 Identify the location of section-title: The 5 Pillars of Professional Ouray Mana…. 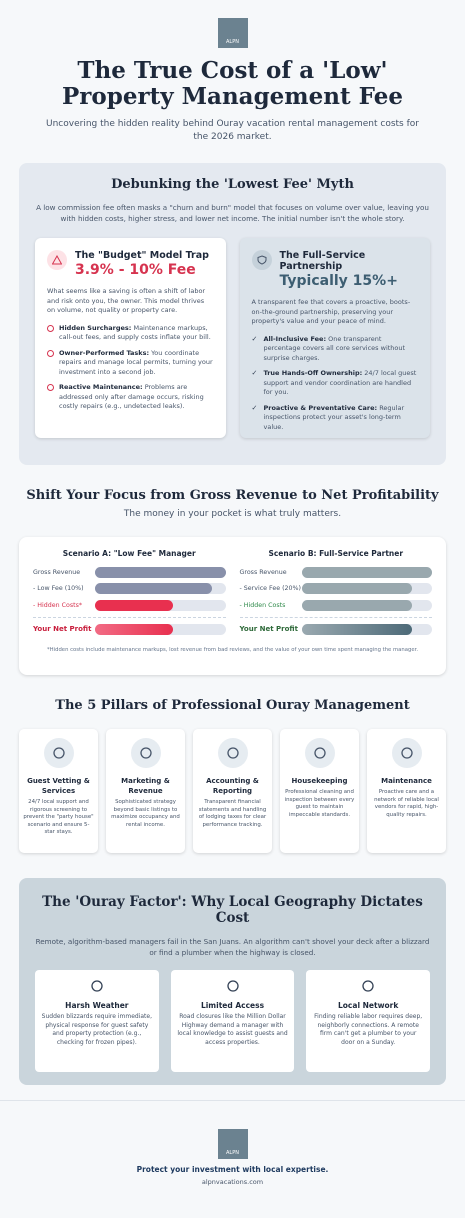
(232, 705).